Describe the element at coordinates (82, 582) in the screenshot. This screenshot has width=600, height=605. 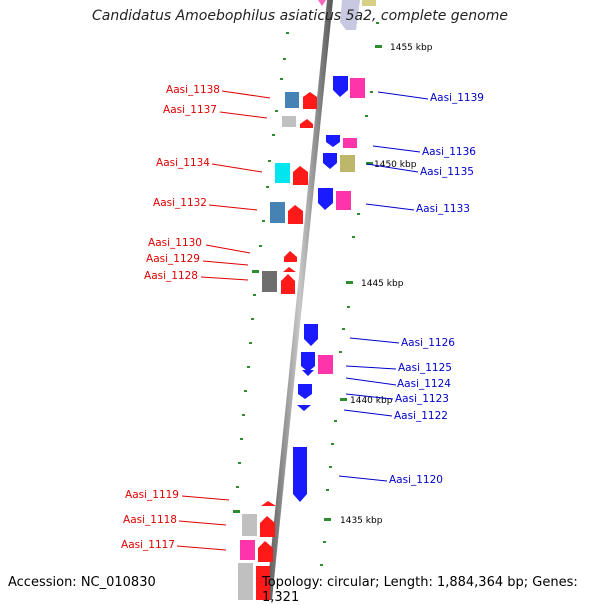
I see `accession-text: Accession: NC_010830` at that location.